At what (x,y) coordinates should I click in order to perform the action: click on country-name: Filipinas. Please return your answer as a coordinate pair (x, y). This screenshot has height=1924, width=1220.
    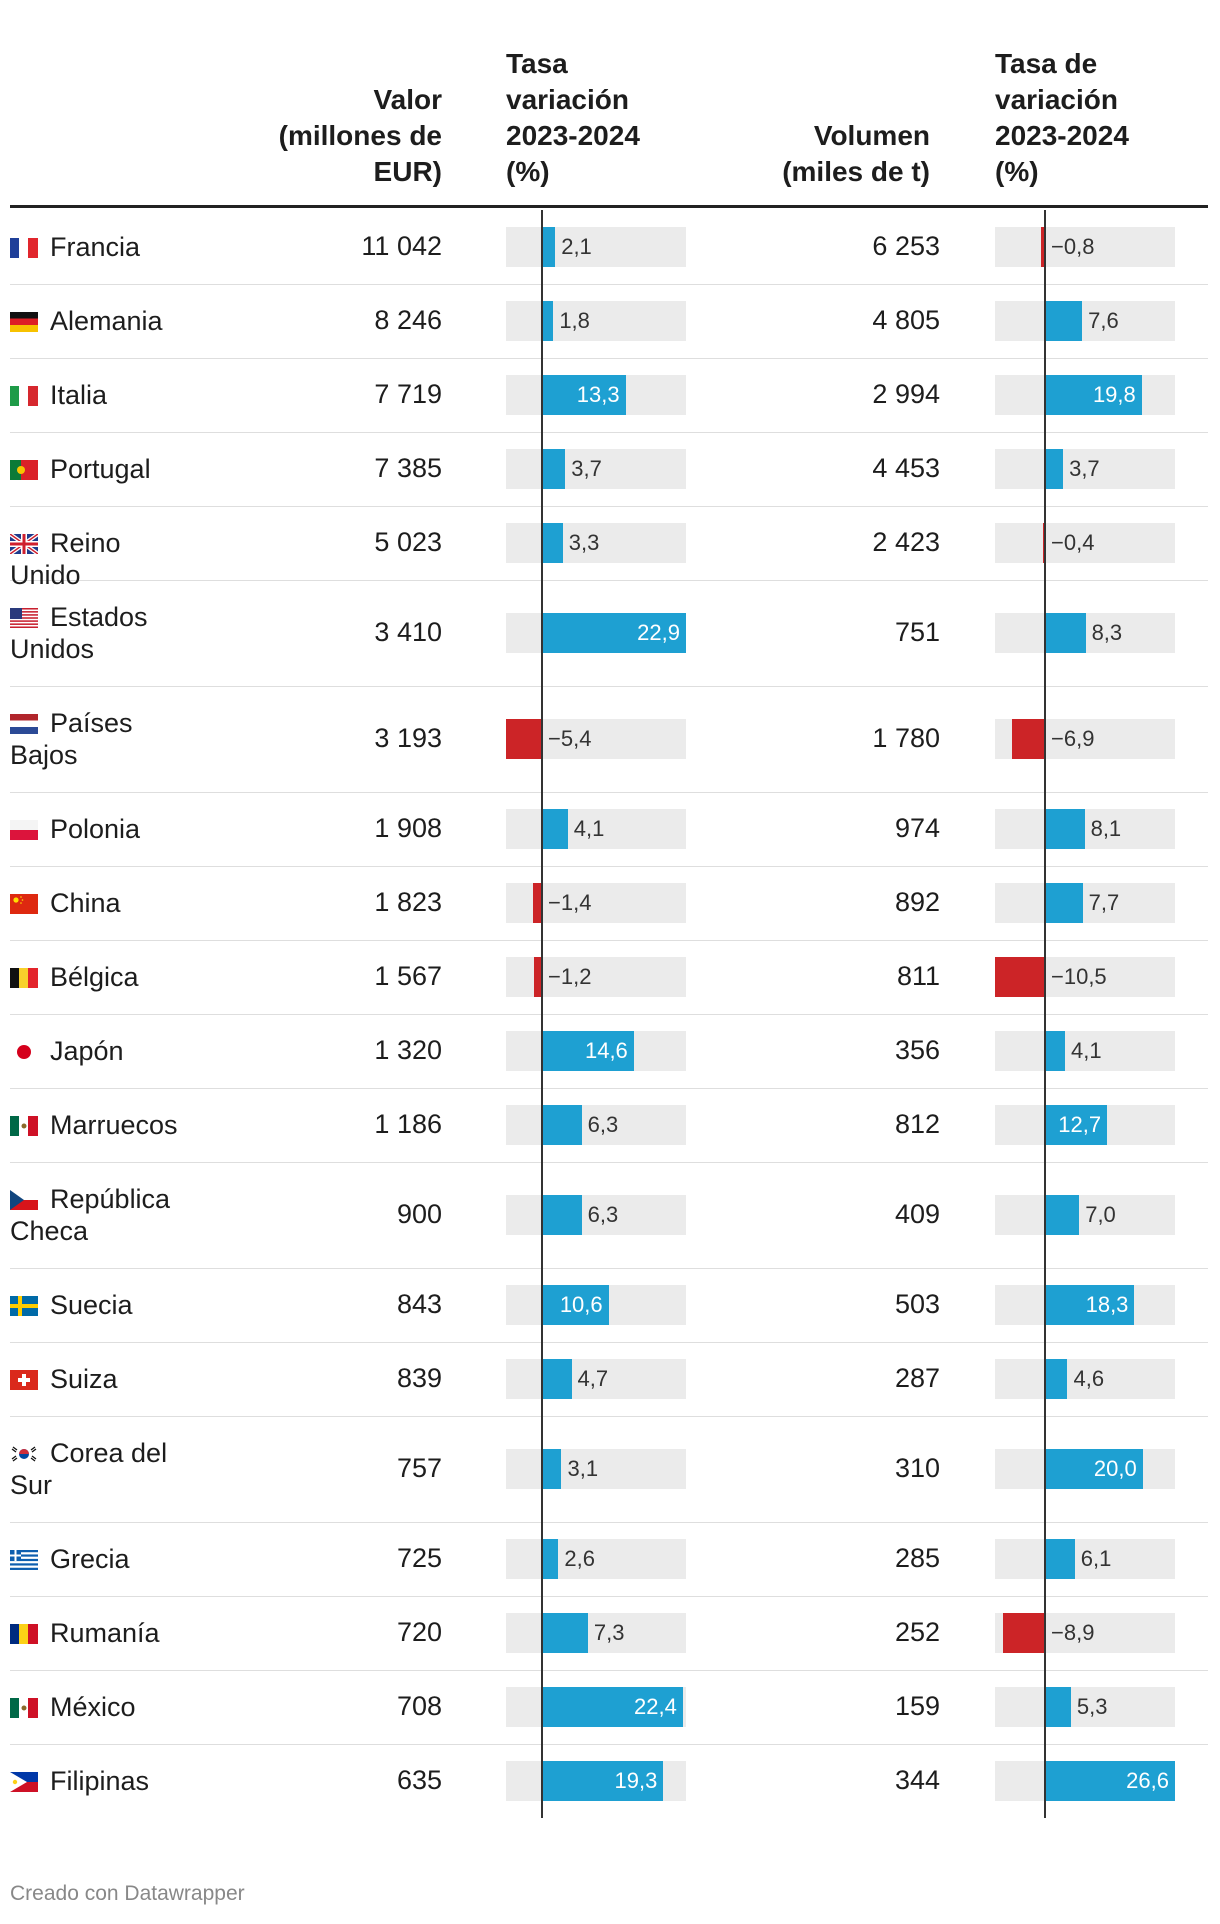
    Looking at the image, I should click on (100, 1781).